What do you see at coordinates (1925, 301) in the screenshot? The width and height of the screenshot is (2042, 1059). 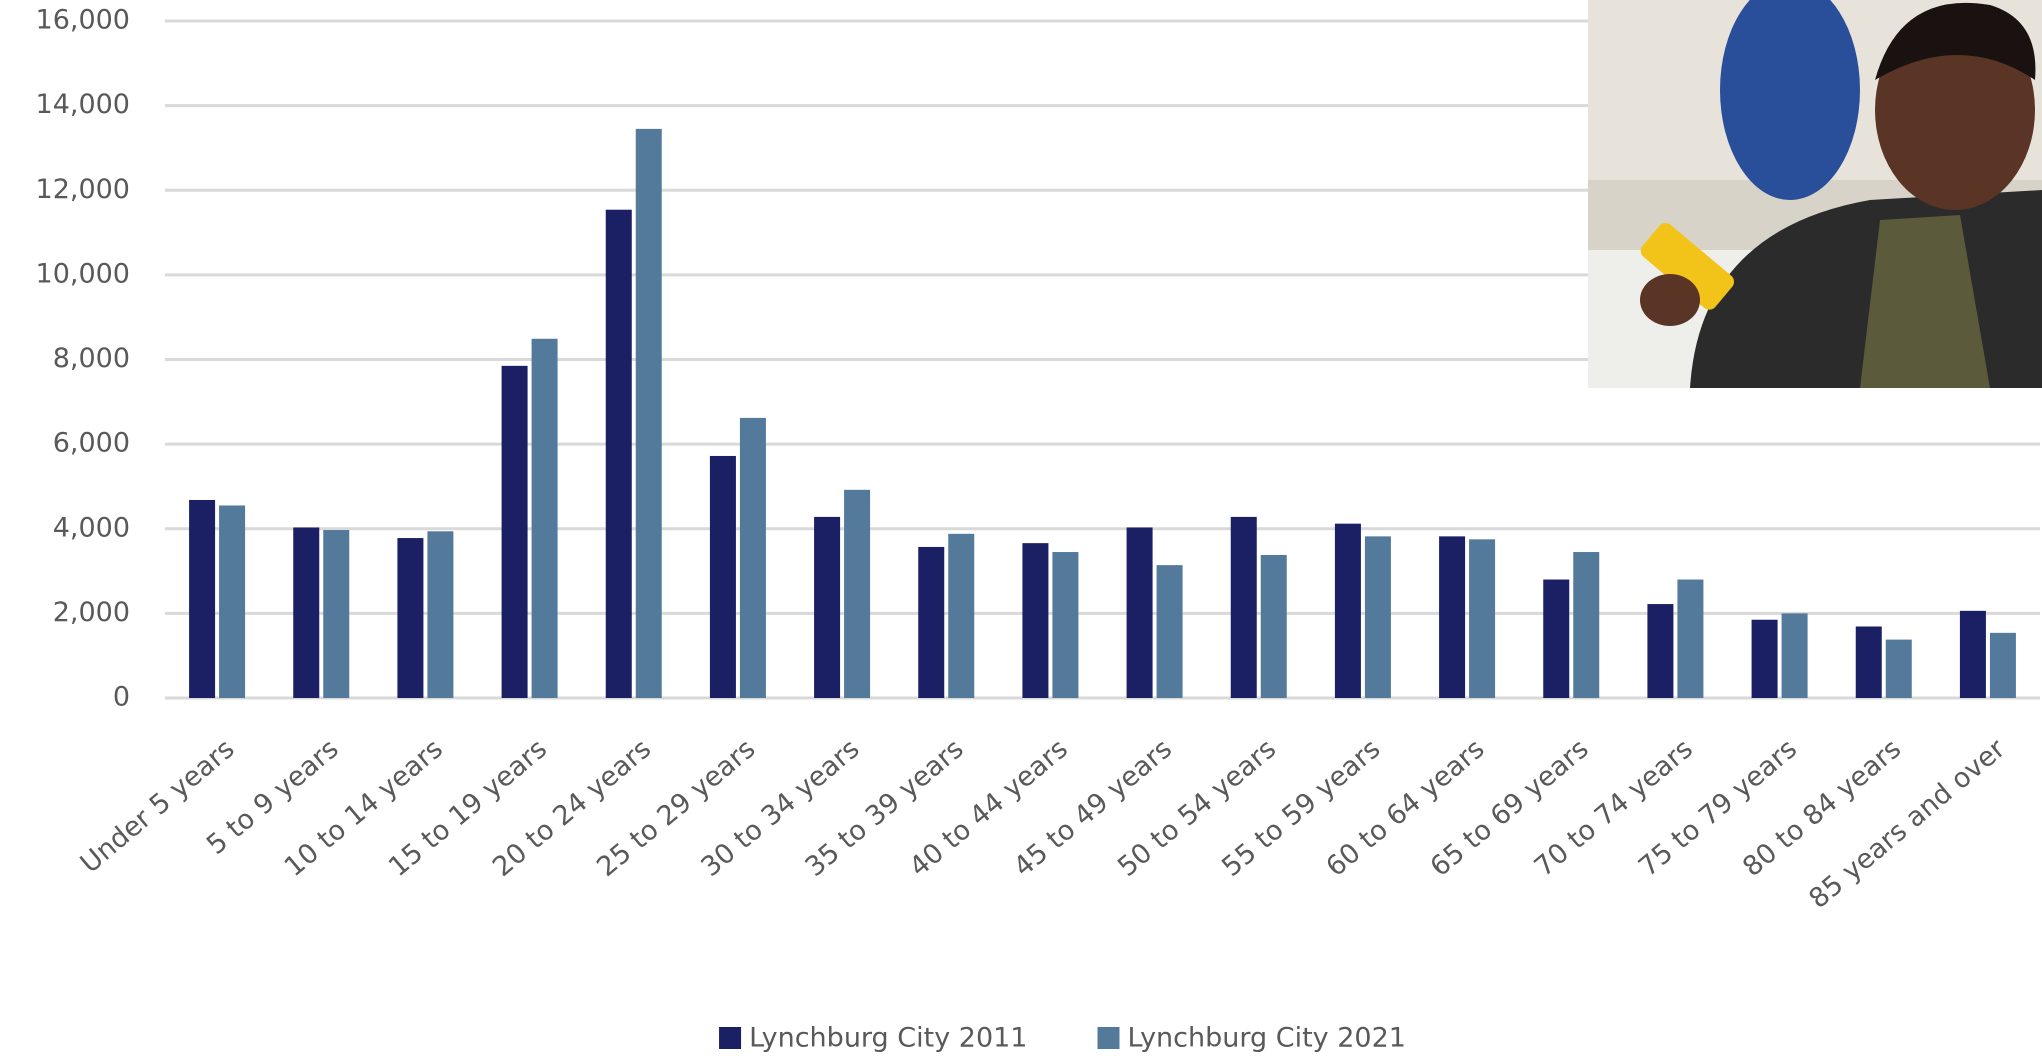 I see `photo-shirt` at bounding box center [1925, 301].